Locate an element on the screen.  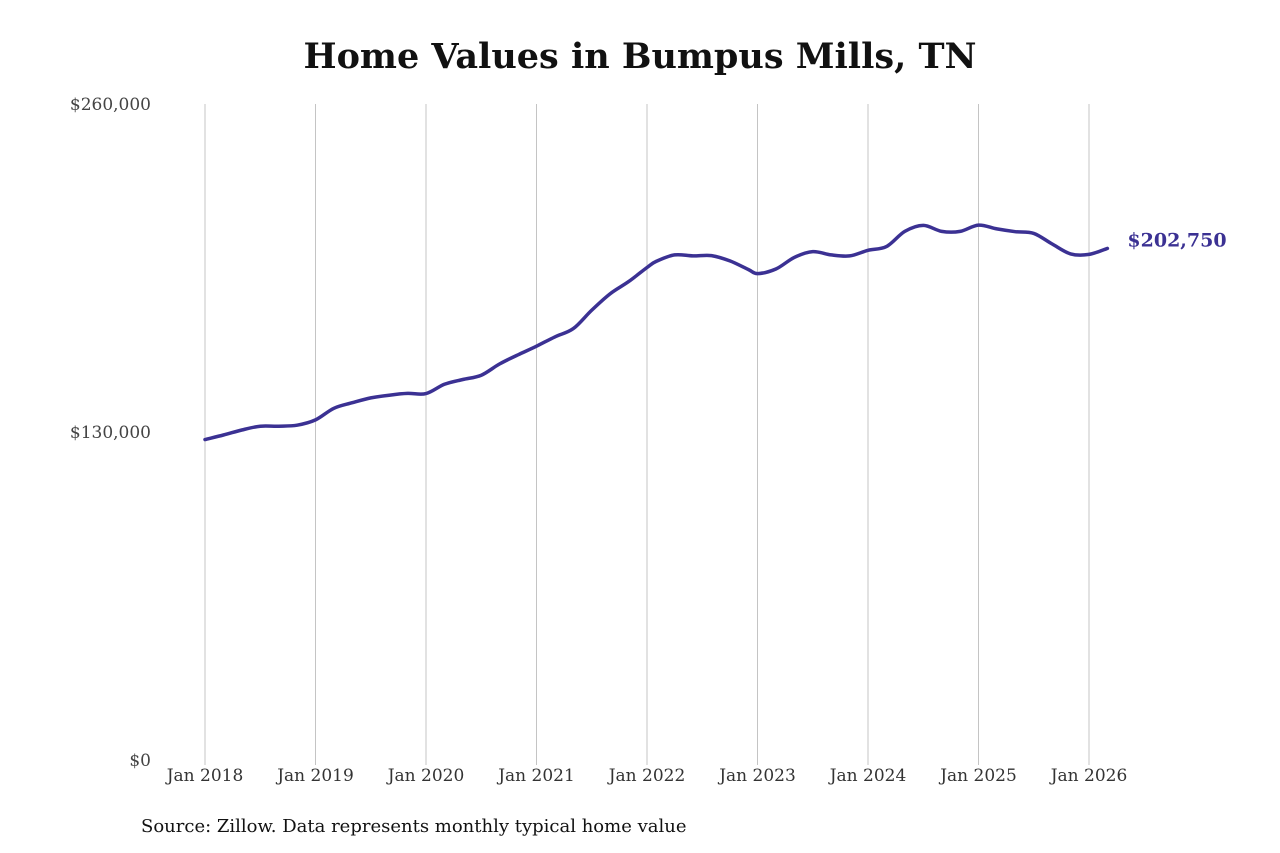
x-tick-label: Jan 2024 is located at coordinates (867, 776).